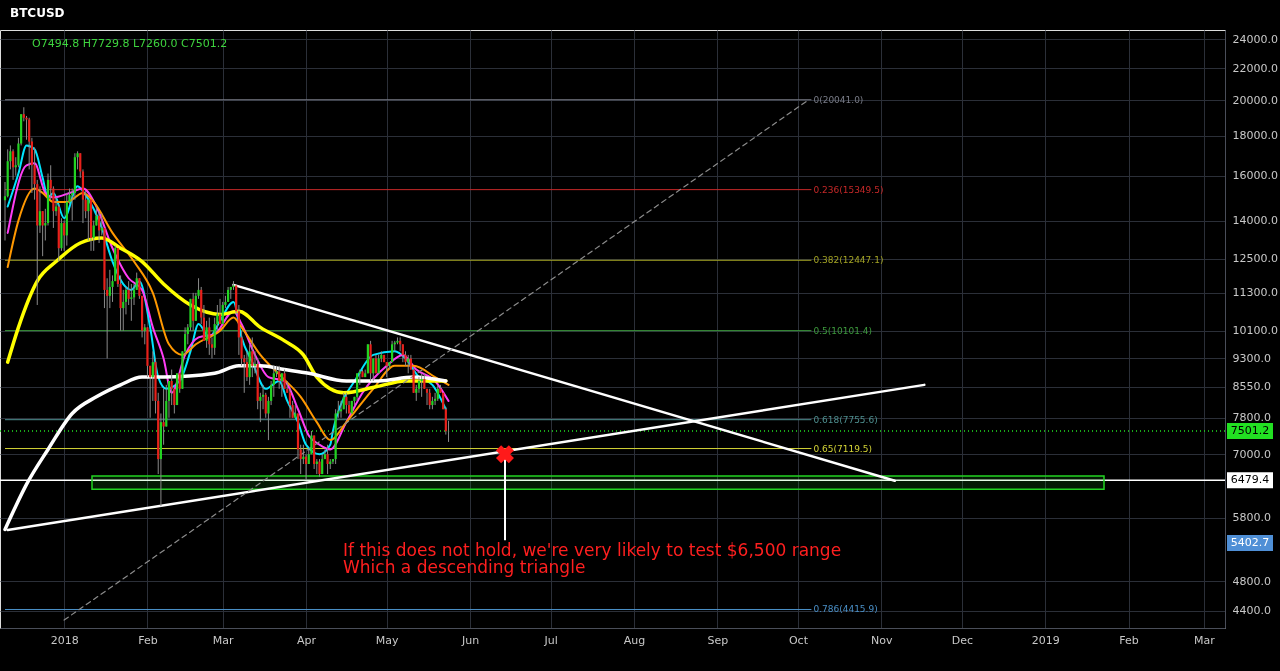 The image size is (1280, 671). Describe the element at coordinates (550, 640) in the screenshot. I see `x-tick-label: Jul` at that location.